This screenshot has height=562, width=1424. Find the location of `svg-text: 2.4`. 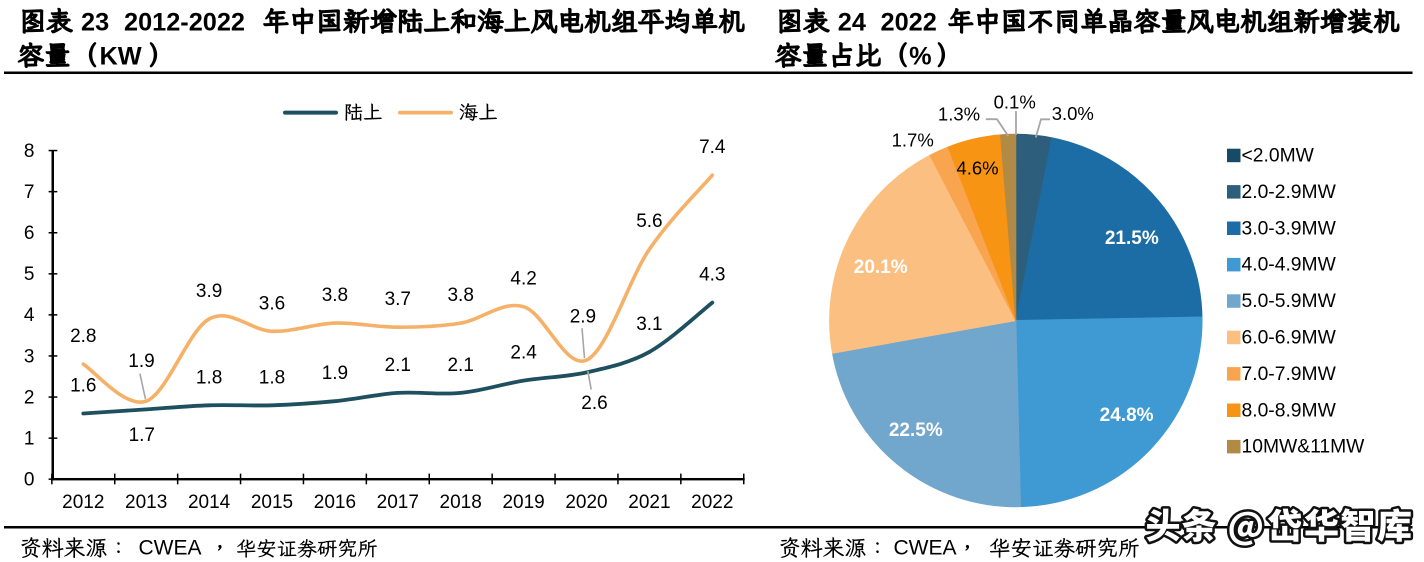

svg-text: 2.4 is located at coordinates (523, 353).